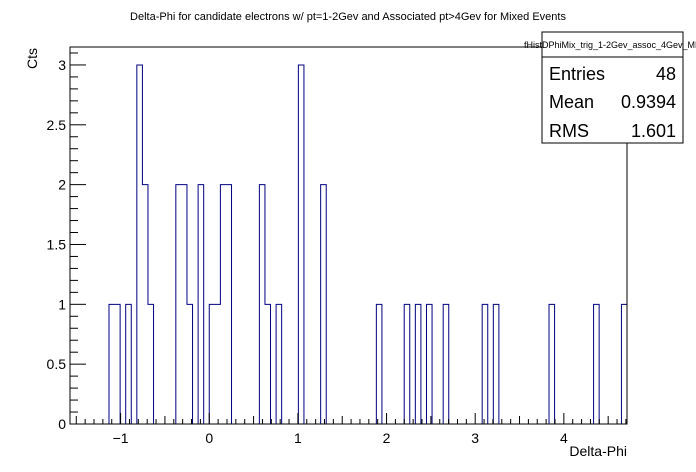  I want to click on y-tick-label: 1.5, so click(57, 244).